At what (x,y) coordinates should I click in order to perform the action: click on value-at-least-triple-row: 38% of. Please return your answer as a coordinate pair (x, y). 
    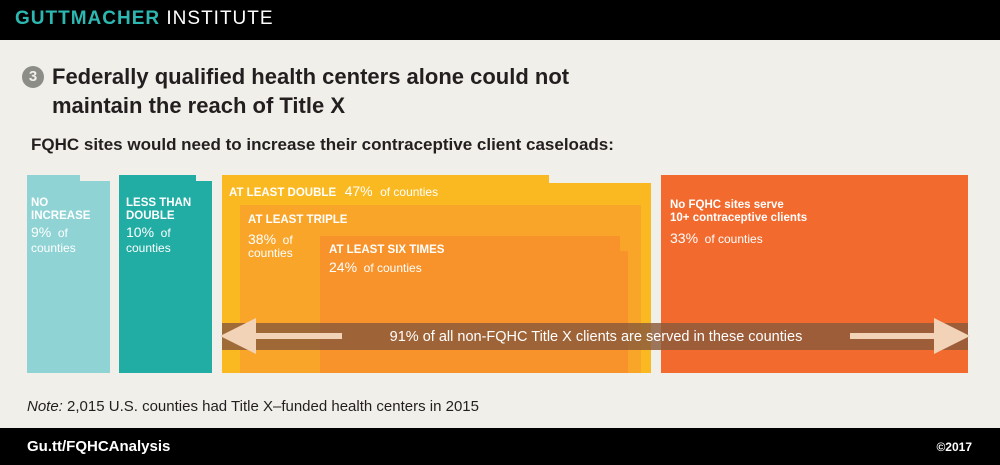
    Looking at the image, I should click on (270, 239).